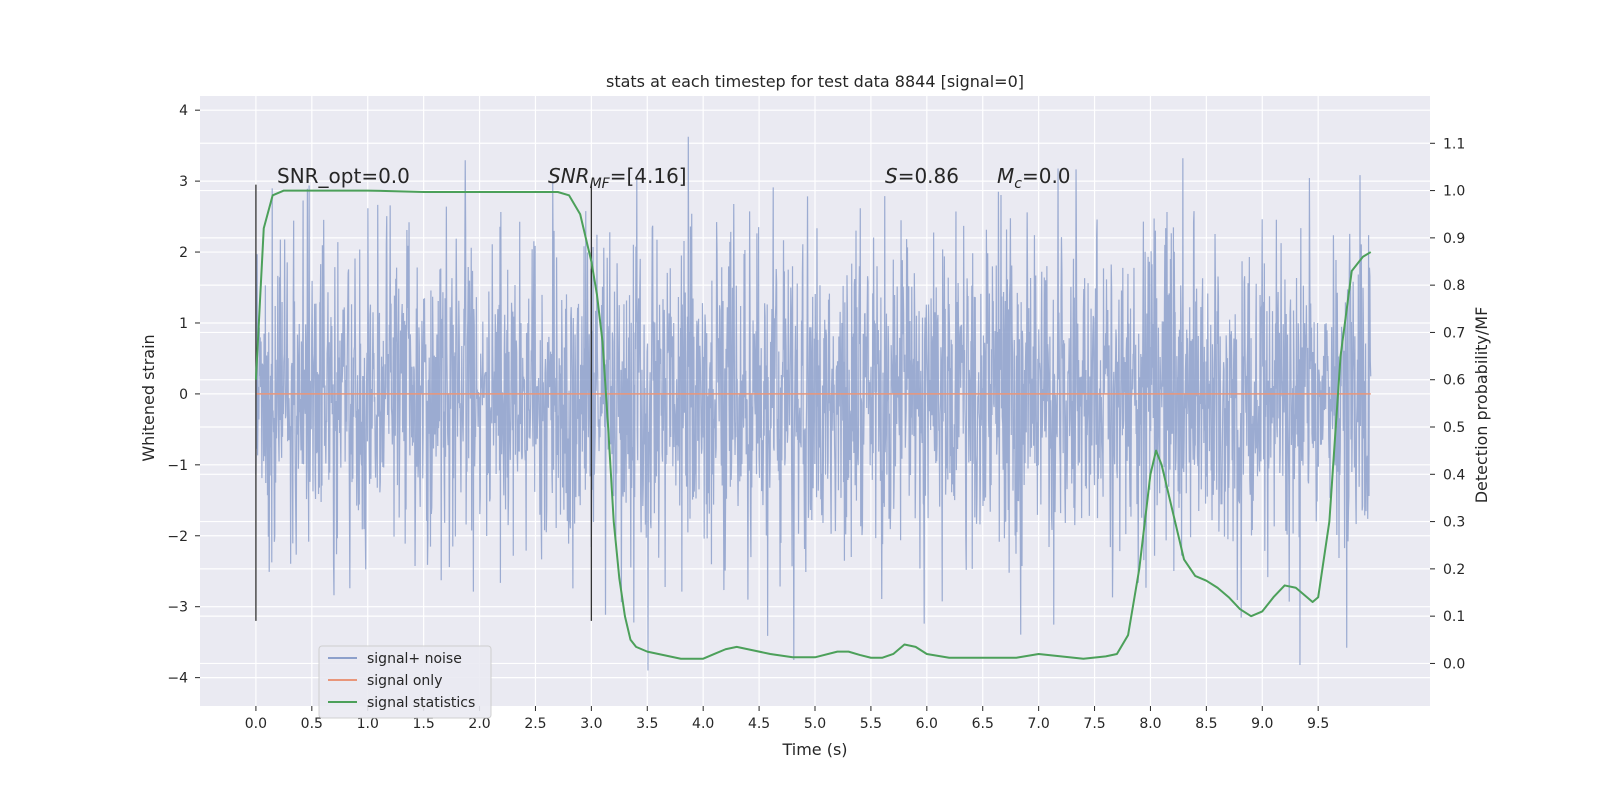  I want to click on y-axis-label: Whitened strain, so click(148, 397).